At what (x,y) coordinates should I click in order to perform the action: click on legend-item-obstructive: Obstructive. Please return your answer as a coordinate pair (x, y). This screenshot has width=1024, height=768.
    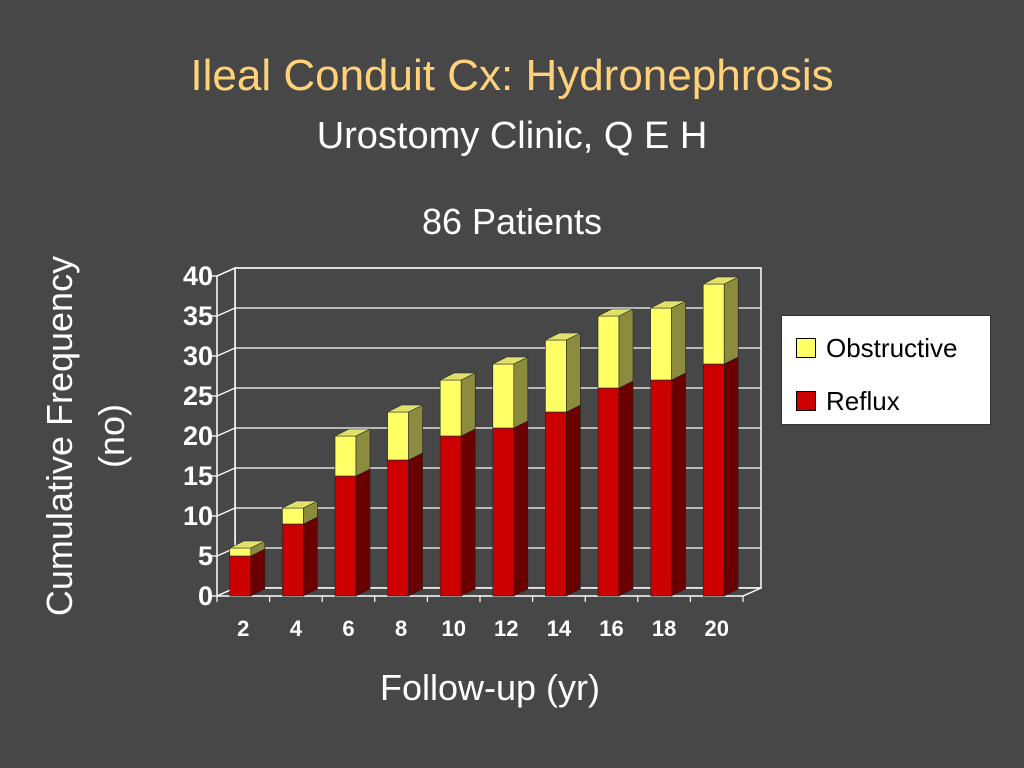
    Looking at the image, I should click on (877, 348).